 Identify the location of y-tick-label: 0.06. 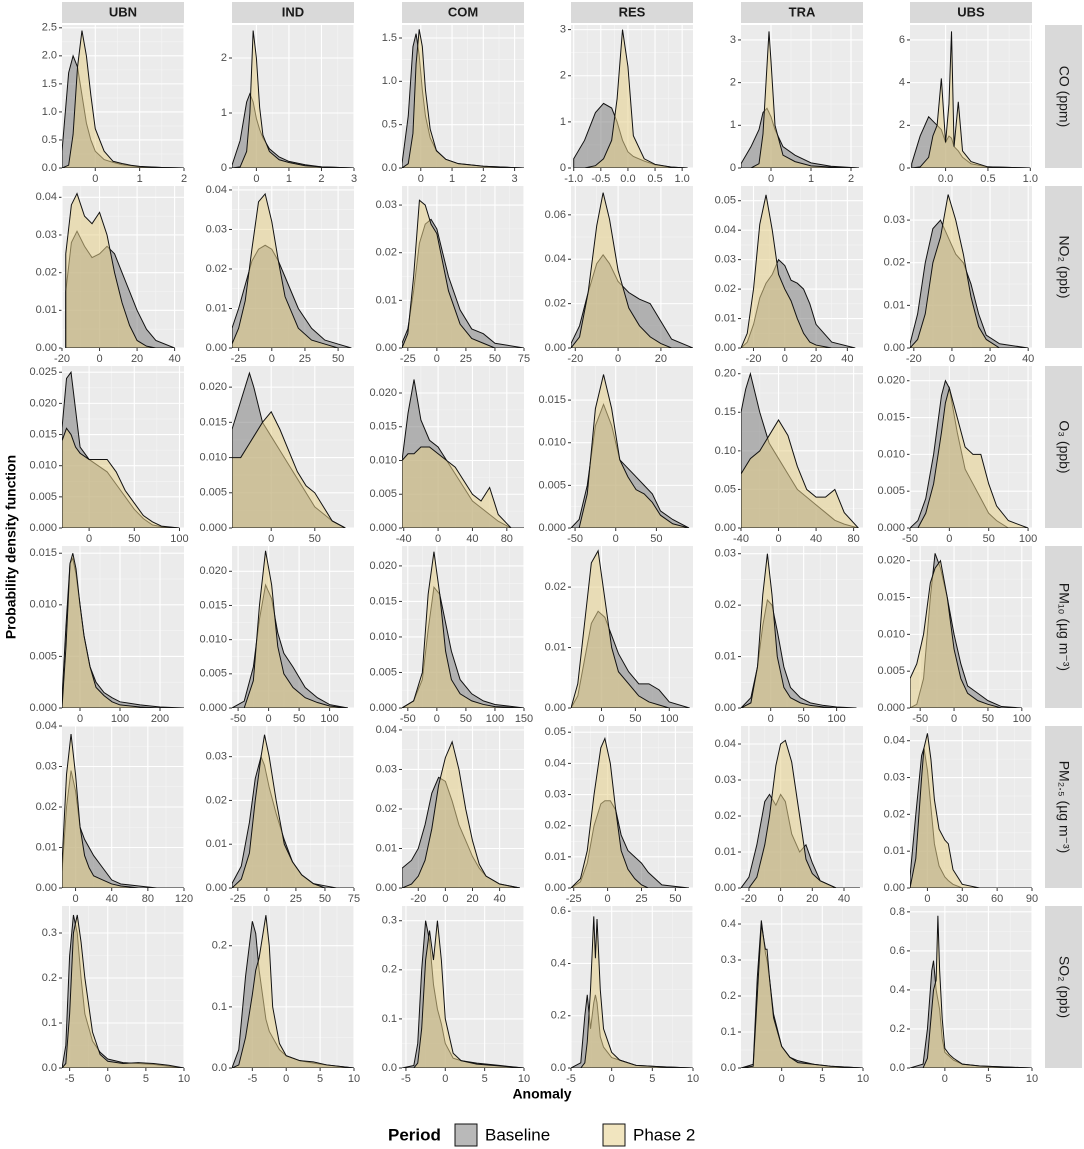
(555, 215).